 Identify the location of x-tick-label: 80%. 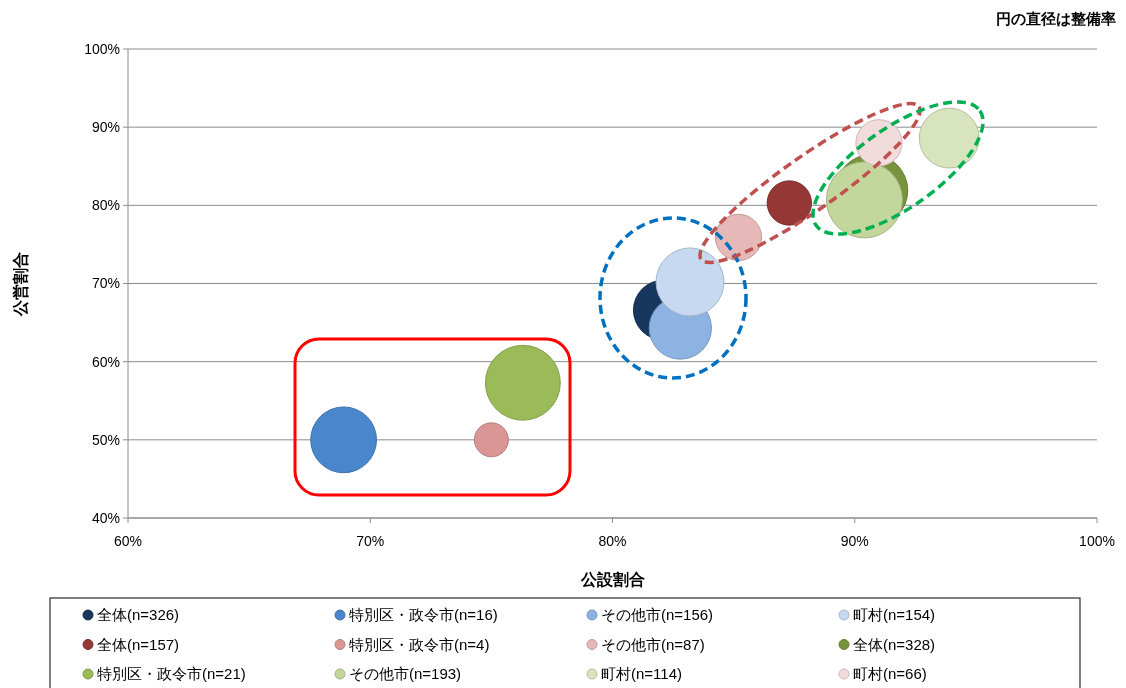
(612, 541).